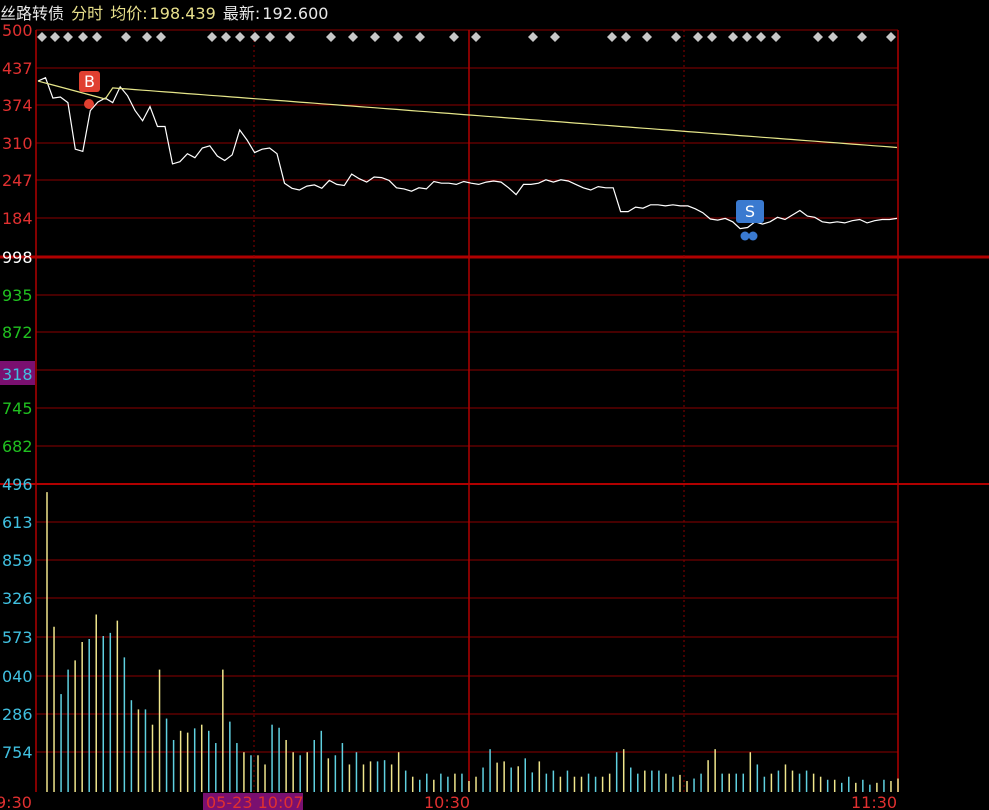 Image resolution: width=989 pixels, height=810 pixels. I want to click on mid-axis-label: 745, so click(17, 408).